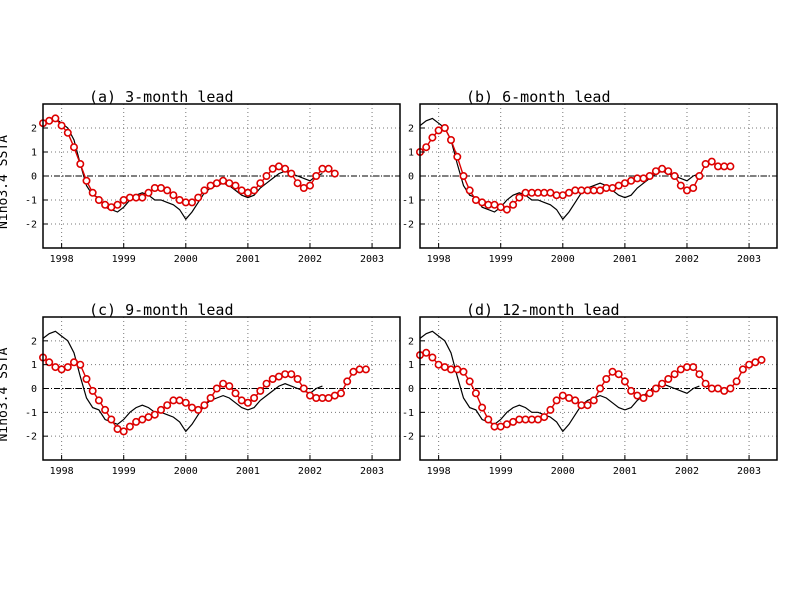  Describe the element at coordinates (34, 365) in the screenshot. I see `y-tick-label: 1` at that location.